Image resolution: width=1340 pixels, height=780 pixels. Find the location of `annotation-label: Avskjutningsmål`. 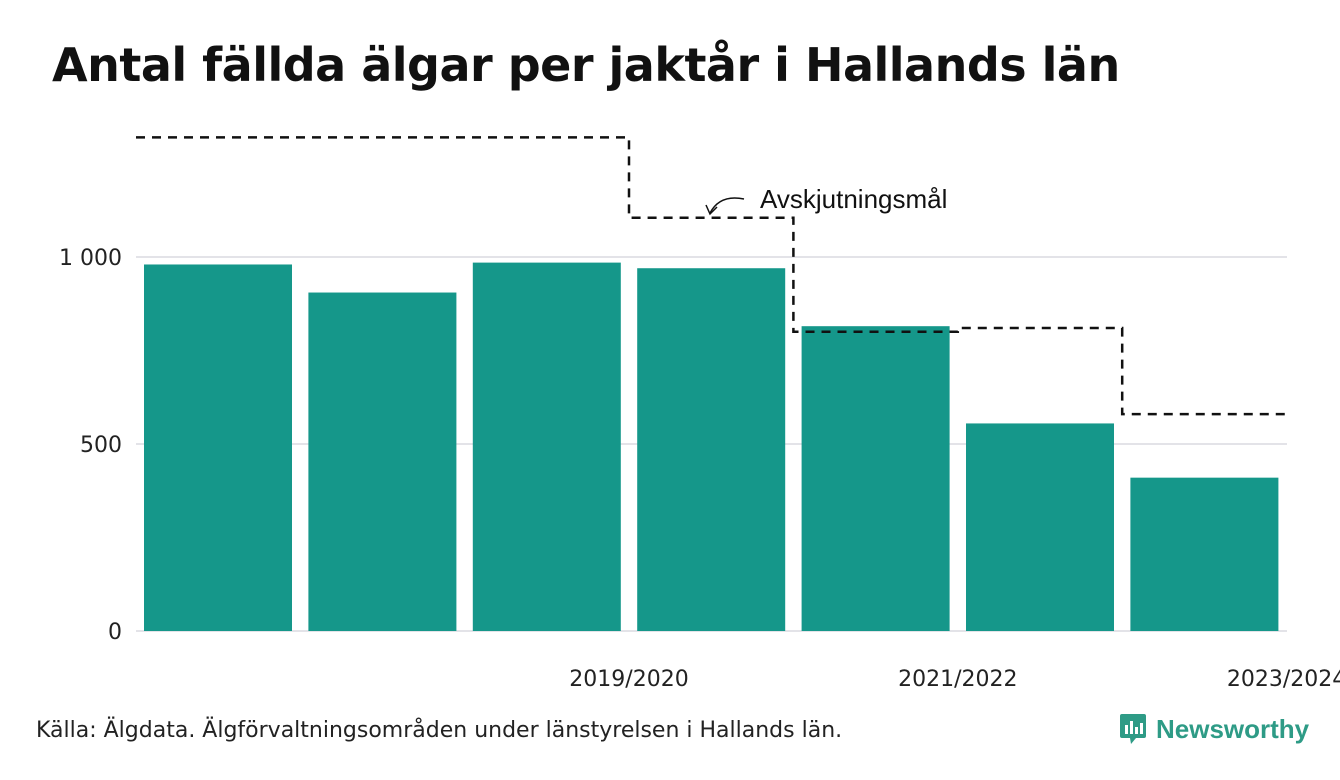

annotation-label: Avskjutningsmål is located at coordinates (853, 199).